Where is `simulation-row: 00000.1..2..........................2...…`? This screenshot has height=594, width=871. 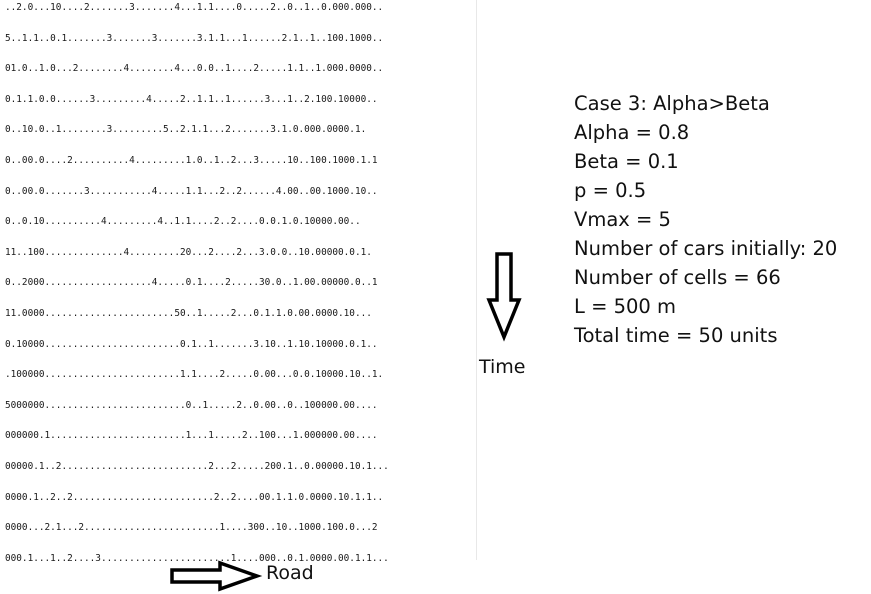 simulation-row: 00000.1..2..........................2...… is located at coordinates (197, 466).